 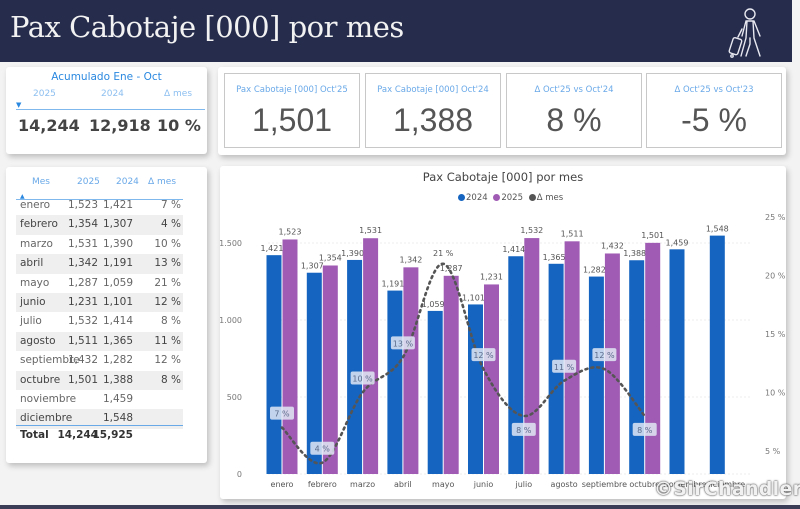 What do you see at coordinates (524, 430) in the screenshot?
I see `delta-label: 8 %` at bounding box center [524, 430].